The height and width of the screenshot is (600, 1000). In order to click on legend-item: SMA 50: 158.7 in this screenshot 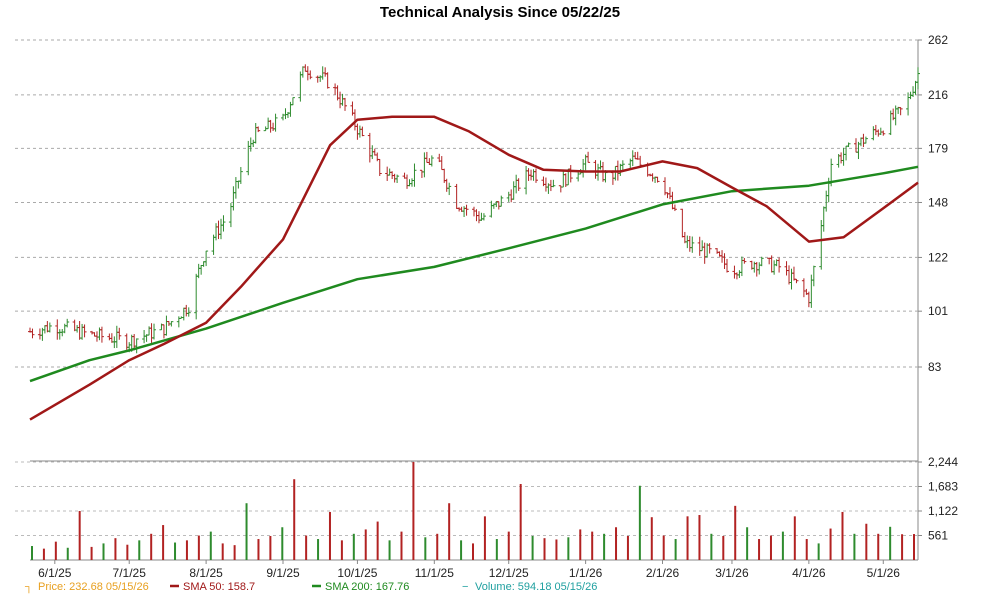, I will do `click(212, 587)`.